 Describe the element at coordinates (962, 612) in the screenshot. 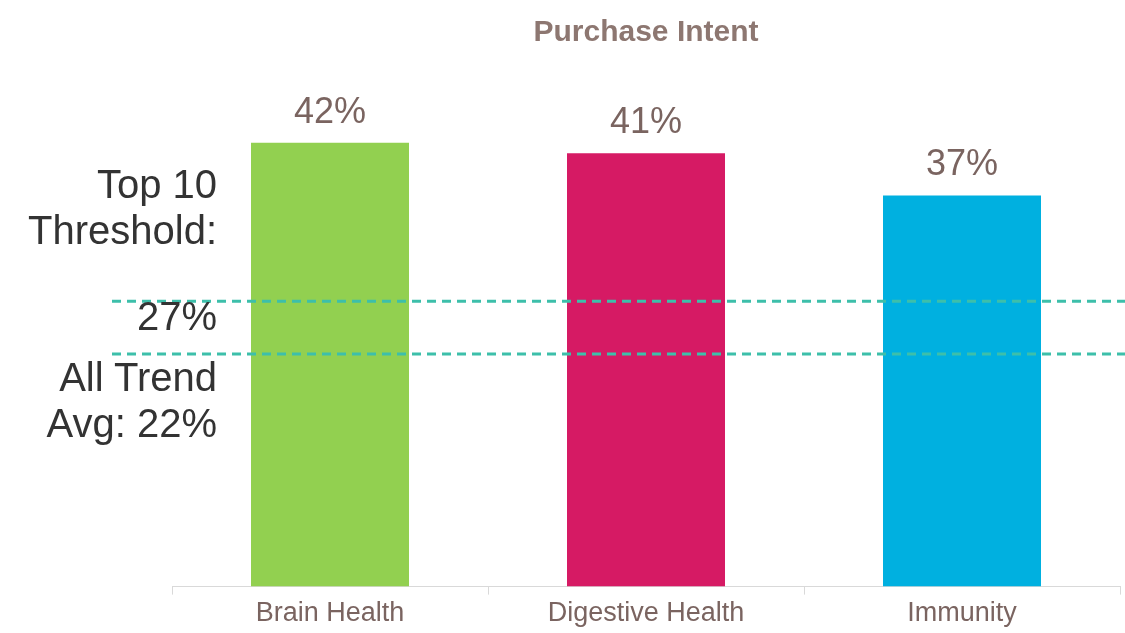

I see `x-tick-label: Immunity` at that location.